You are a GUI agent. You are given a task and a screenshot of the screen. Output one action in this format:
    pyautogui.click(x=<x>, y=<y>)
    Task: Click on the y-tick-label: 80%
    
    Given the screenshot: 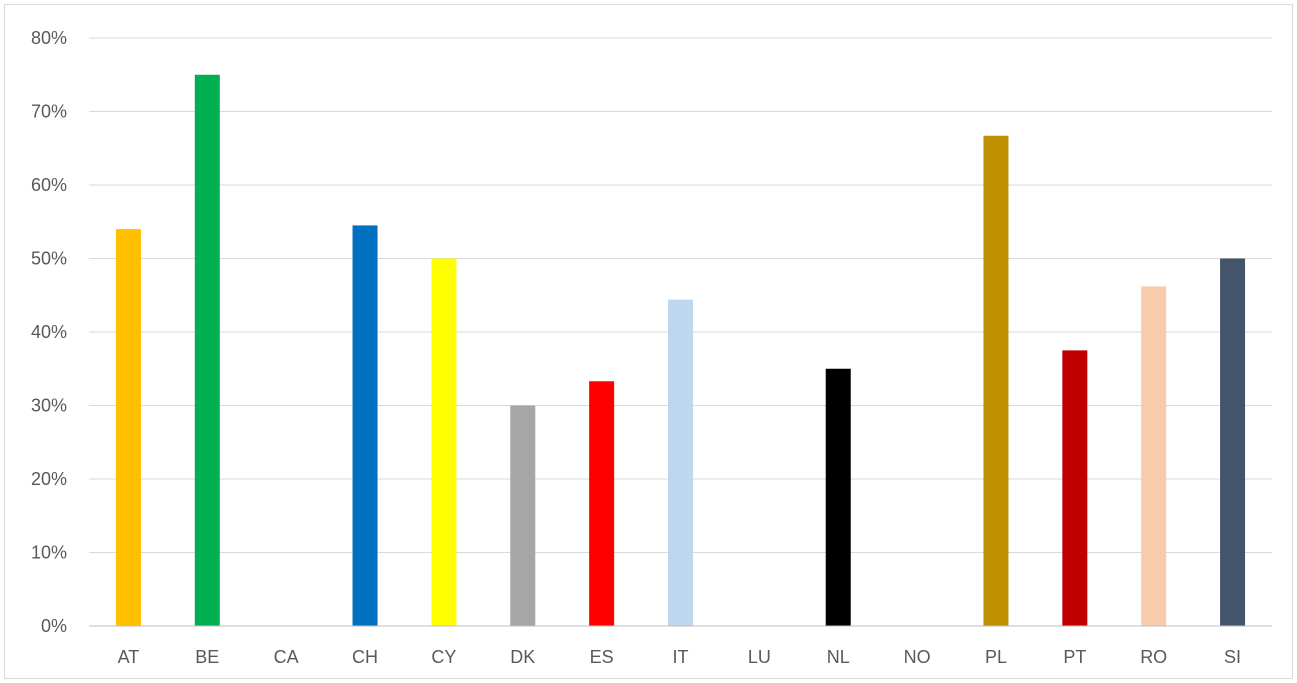 What is the action you would take?
    pyautogui.click(x=49, y=38)
    